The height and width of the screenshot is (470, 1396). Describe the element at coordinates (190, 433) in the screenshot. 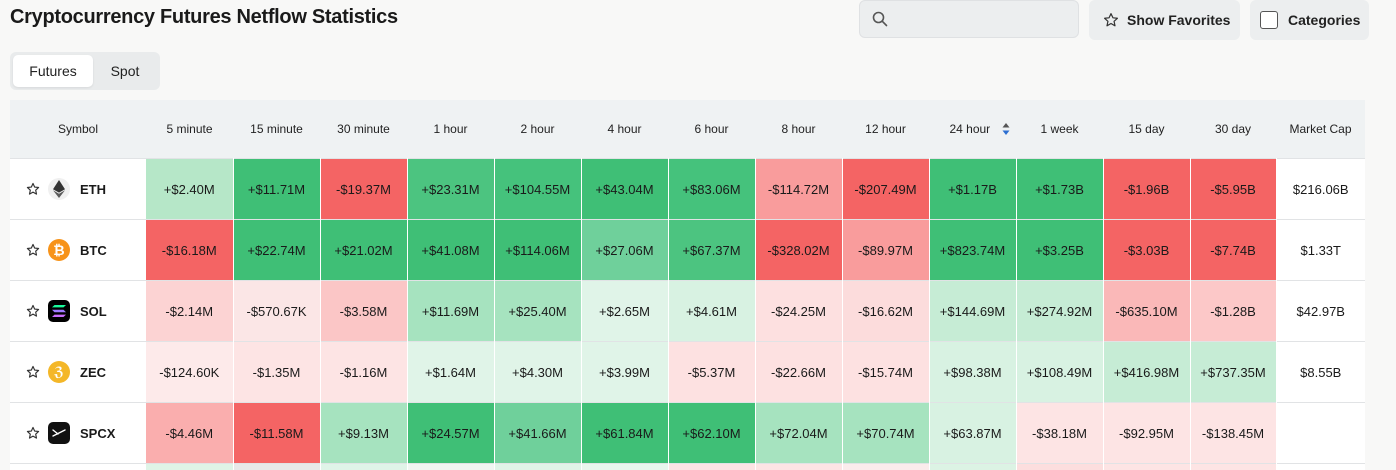

I see `netflow-cell: -$4.46M` at that location.